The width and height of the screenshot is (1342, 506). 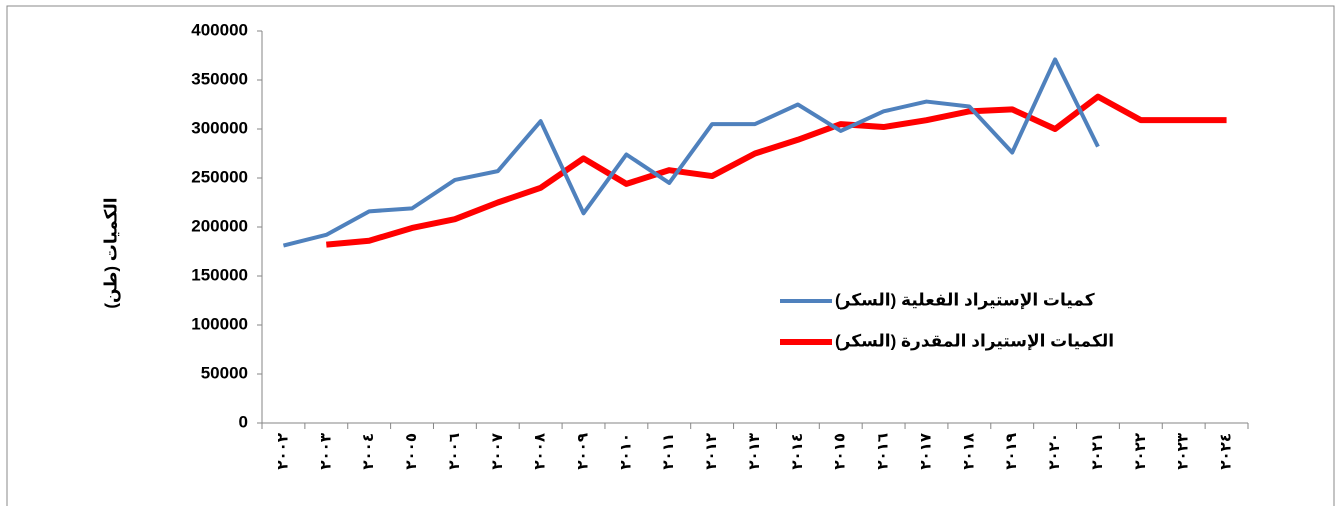 I want to click on x-tick-label: ٢٠٢٢, so click(x=1140, y=451).